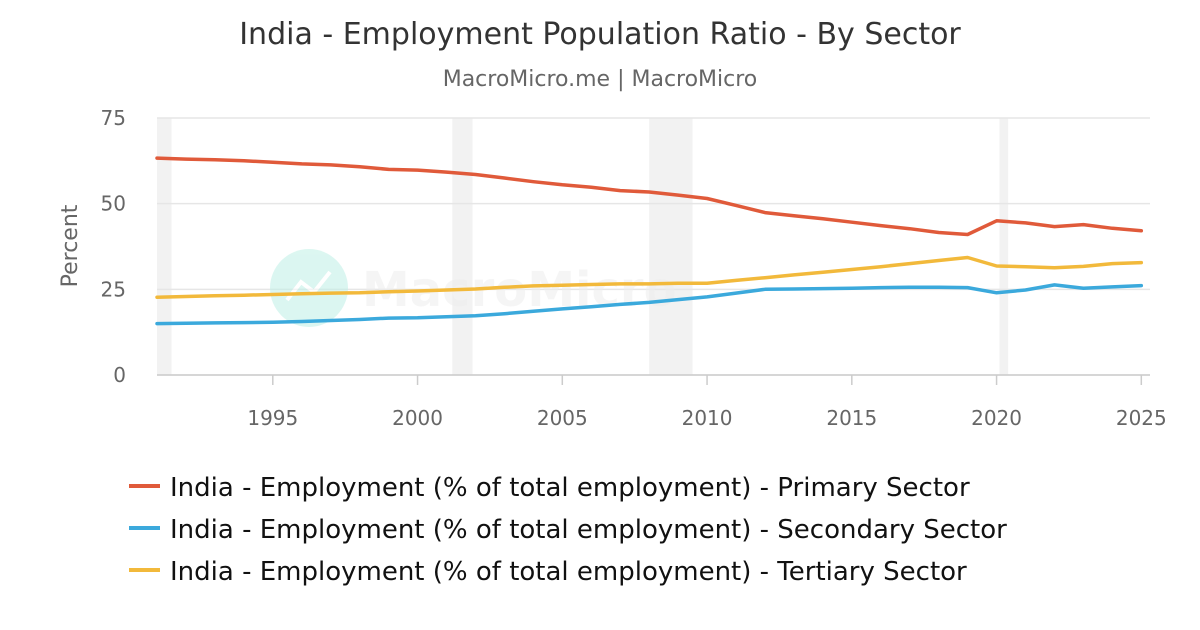 The width and height of the screenshot is (1200, 630). I want to click on y-tick-label: 50, so click(113, 204).